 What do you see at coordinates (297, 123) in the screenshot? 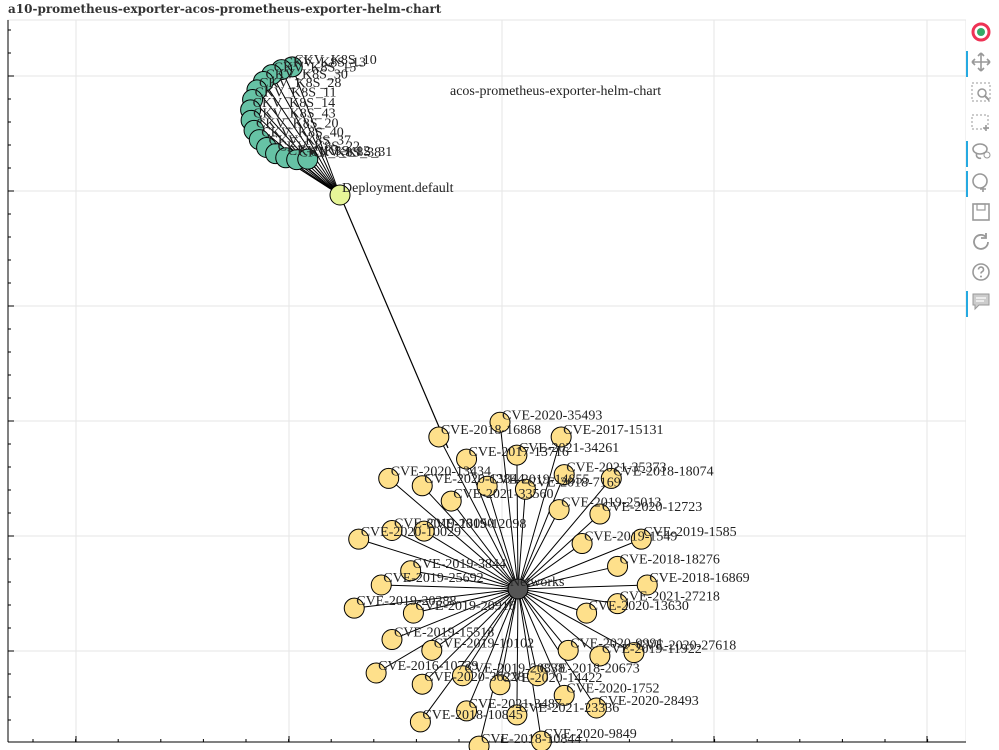
I see `check-label: CKV_K8S_20` at bounding box center [297, 123].